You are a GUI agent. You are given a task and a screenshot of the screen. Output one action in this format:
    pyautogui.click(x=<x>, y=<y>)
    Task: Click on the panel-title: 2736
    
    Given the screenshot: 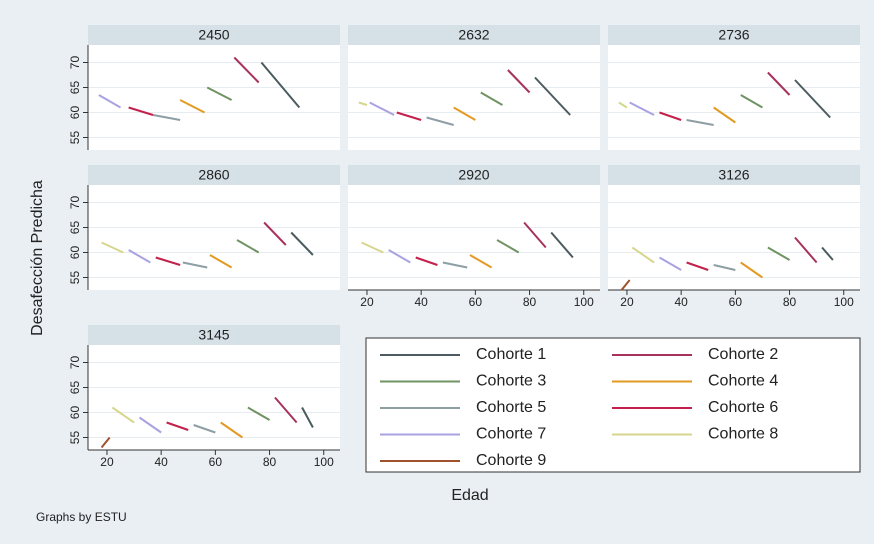 What is the action you would take?
    pyautogui.click(x=733, y=35)
    